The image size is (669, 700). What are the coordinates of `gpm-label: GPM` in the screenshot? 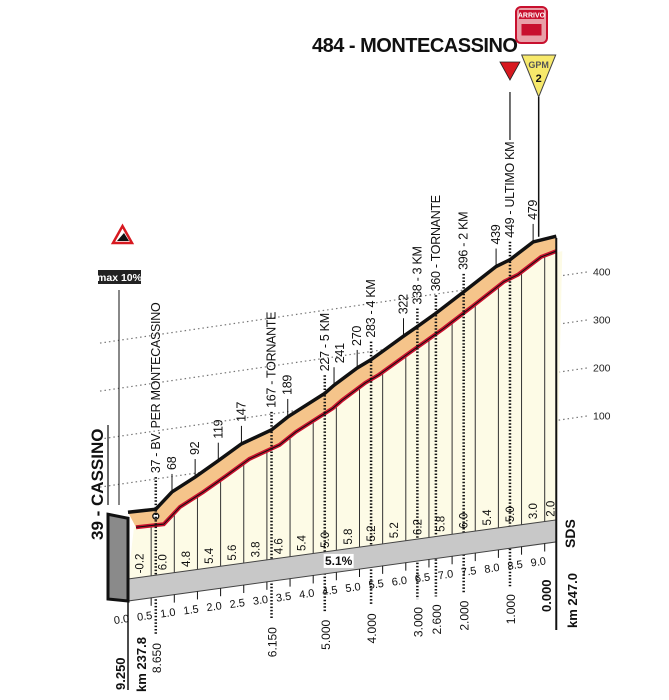 It's located at (538, 65).